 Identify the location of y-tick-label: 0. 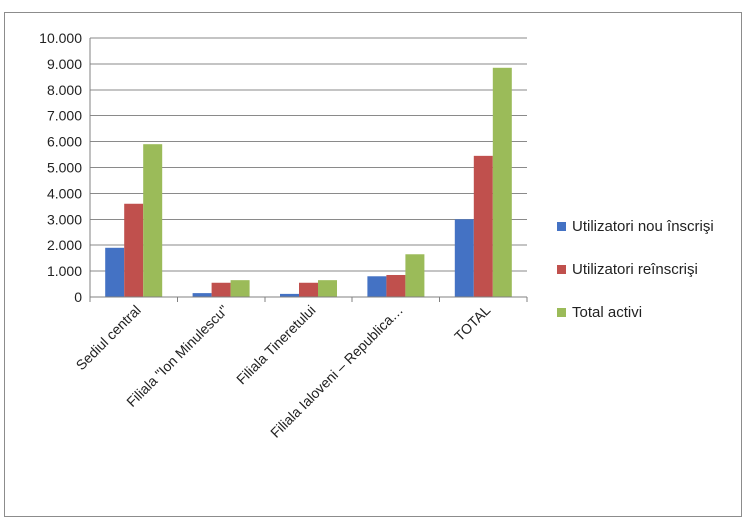
(78, 297).